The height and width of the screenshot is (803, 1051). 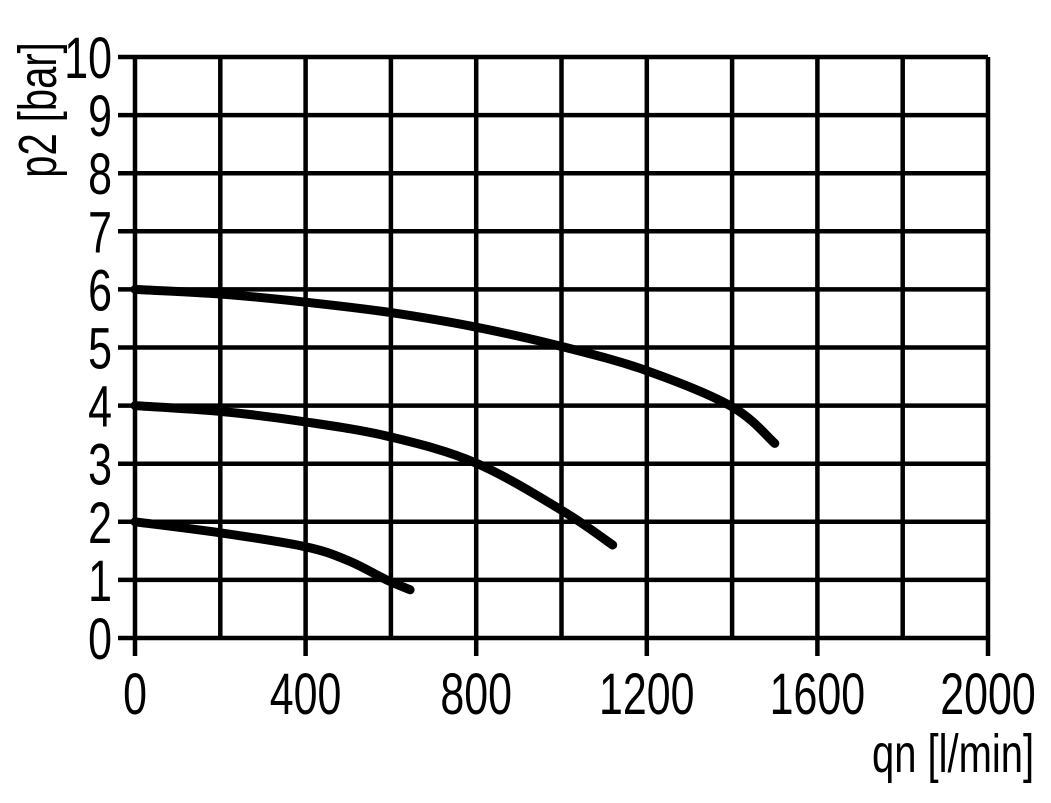 What do you see at coordinates (38, 110) in the screenshot?
I see `y-axis-title: p2 [bar]` at bounding box center [38, 110].